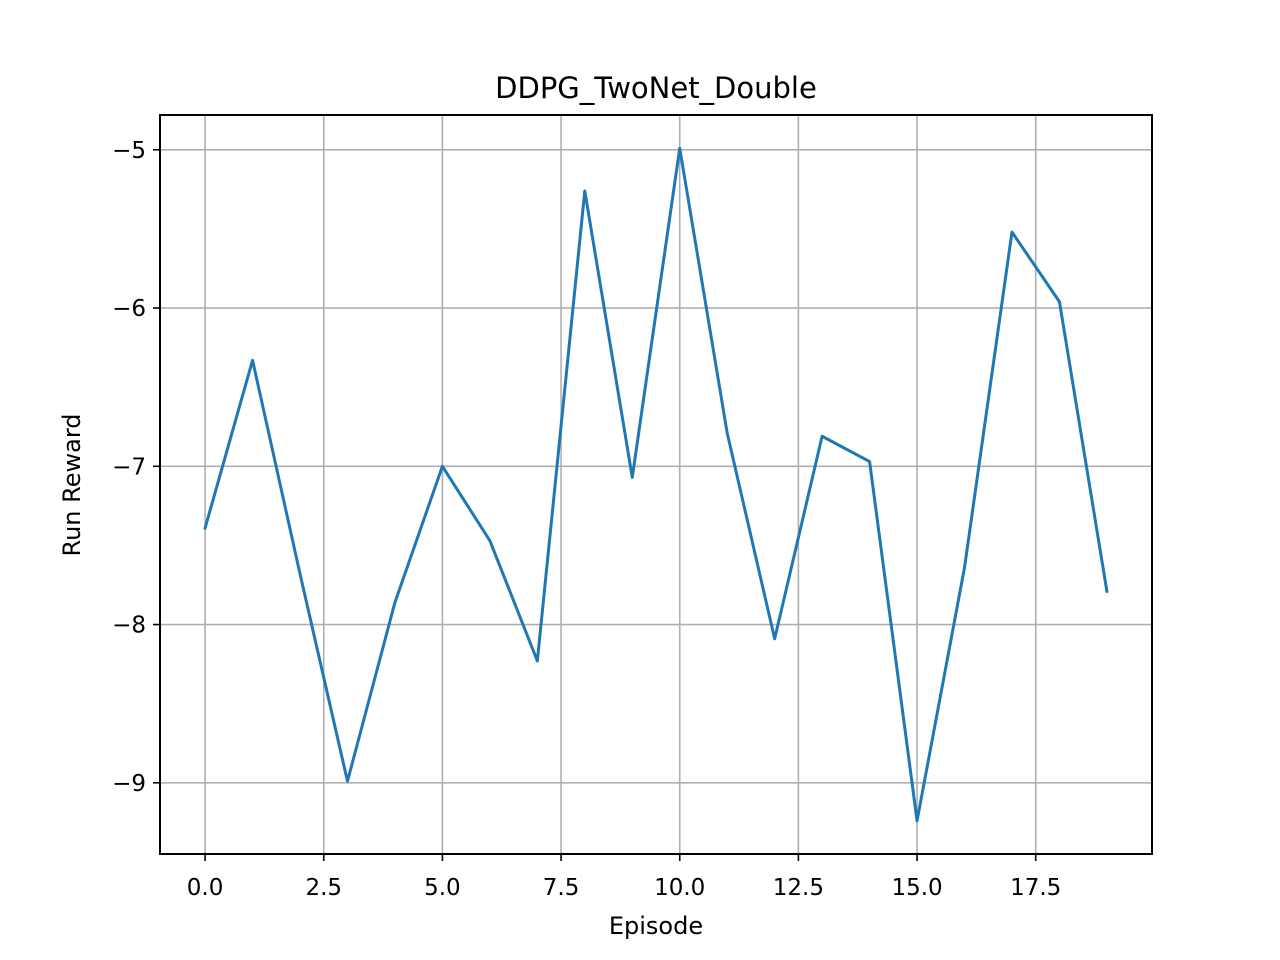 This screenshot has width=1280, height=960. I want to click on x-tick-label: 5.0, so click(442, 888).